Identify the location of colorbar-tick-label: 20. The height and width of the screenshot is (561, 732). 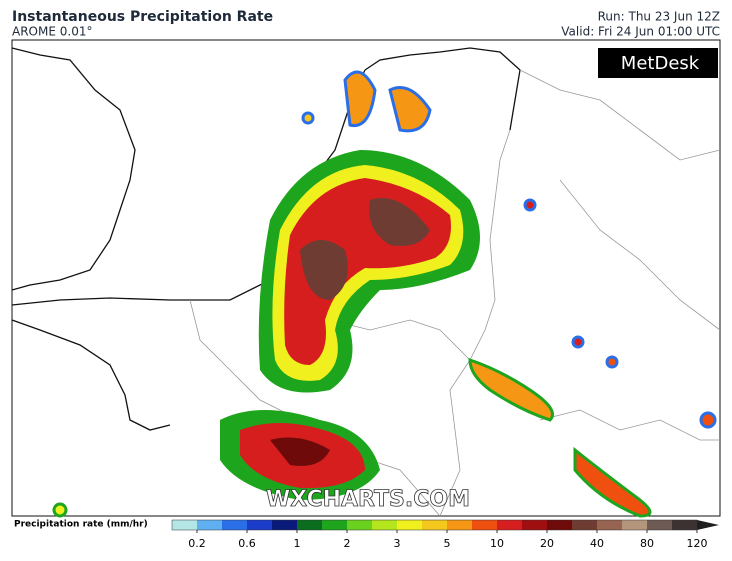
(547, 543).